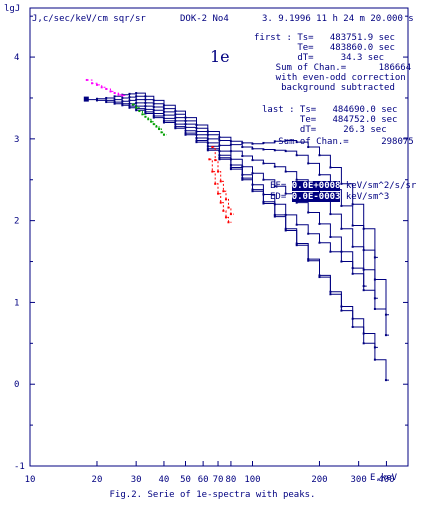 This screenshot has height=507, width=425. I want to click on x-tick-label: 30, so click(136, 480).